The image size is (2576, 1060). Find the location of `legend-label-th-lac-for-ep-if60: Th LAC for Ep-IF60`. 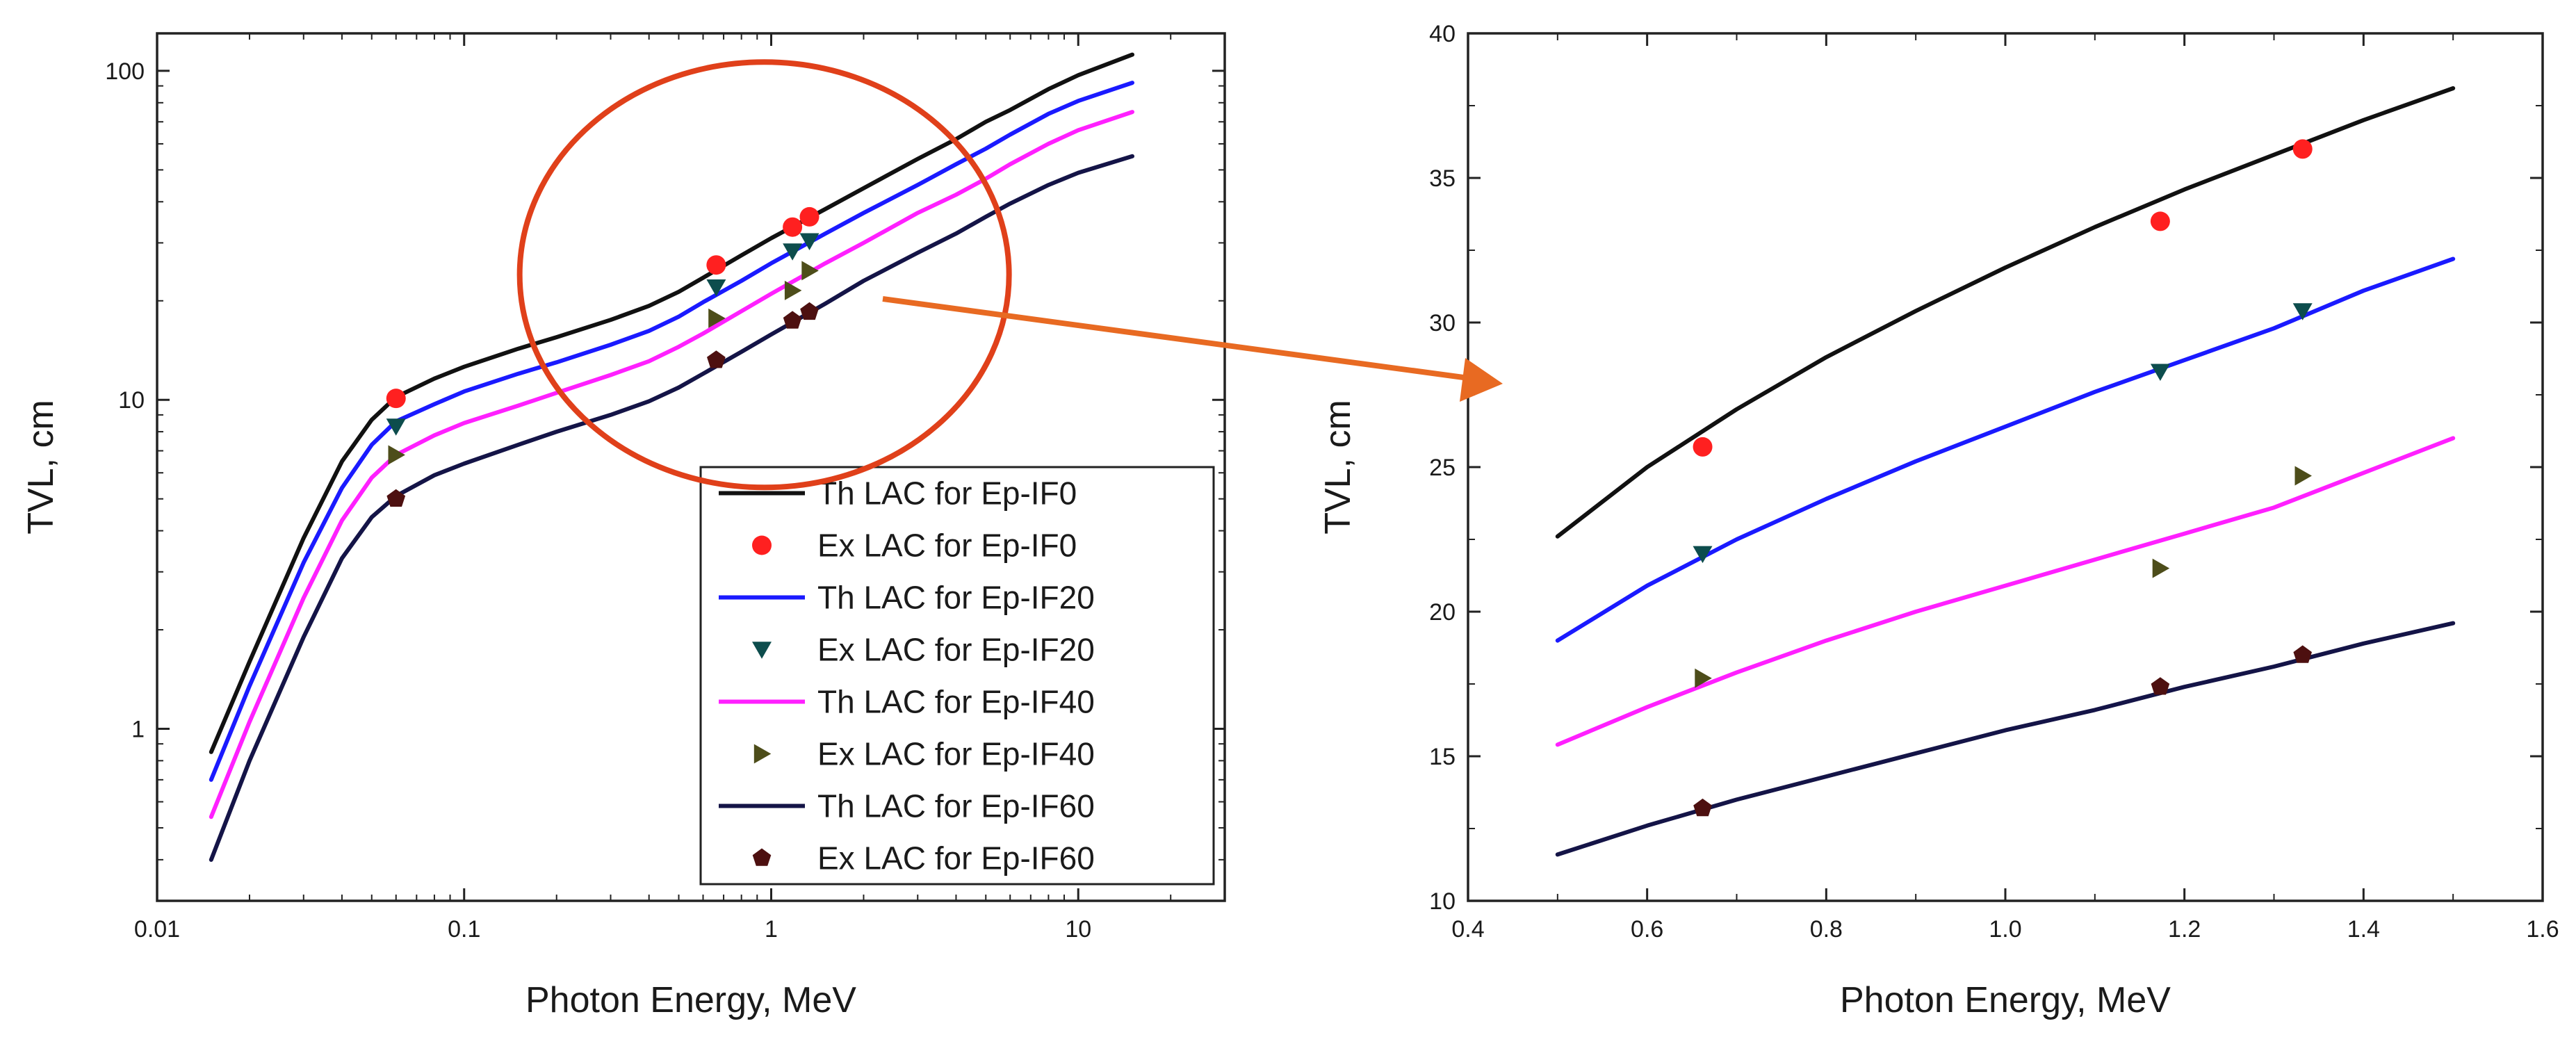

legend-label-th-lac-for-ep-if60: Th LAC for Ep-IF60 is located at coordinates (956, 806).